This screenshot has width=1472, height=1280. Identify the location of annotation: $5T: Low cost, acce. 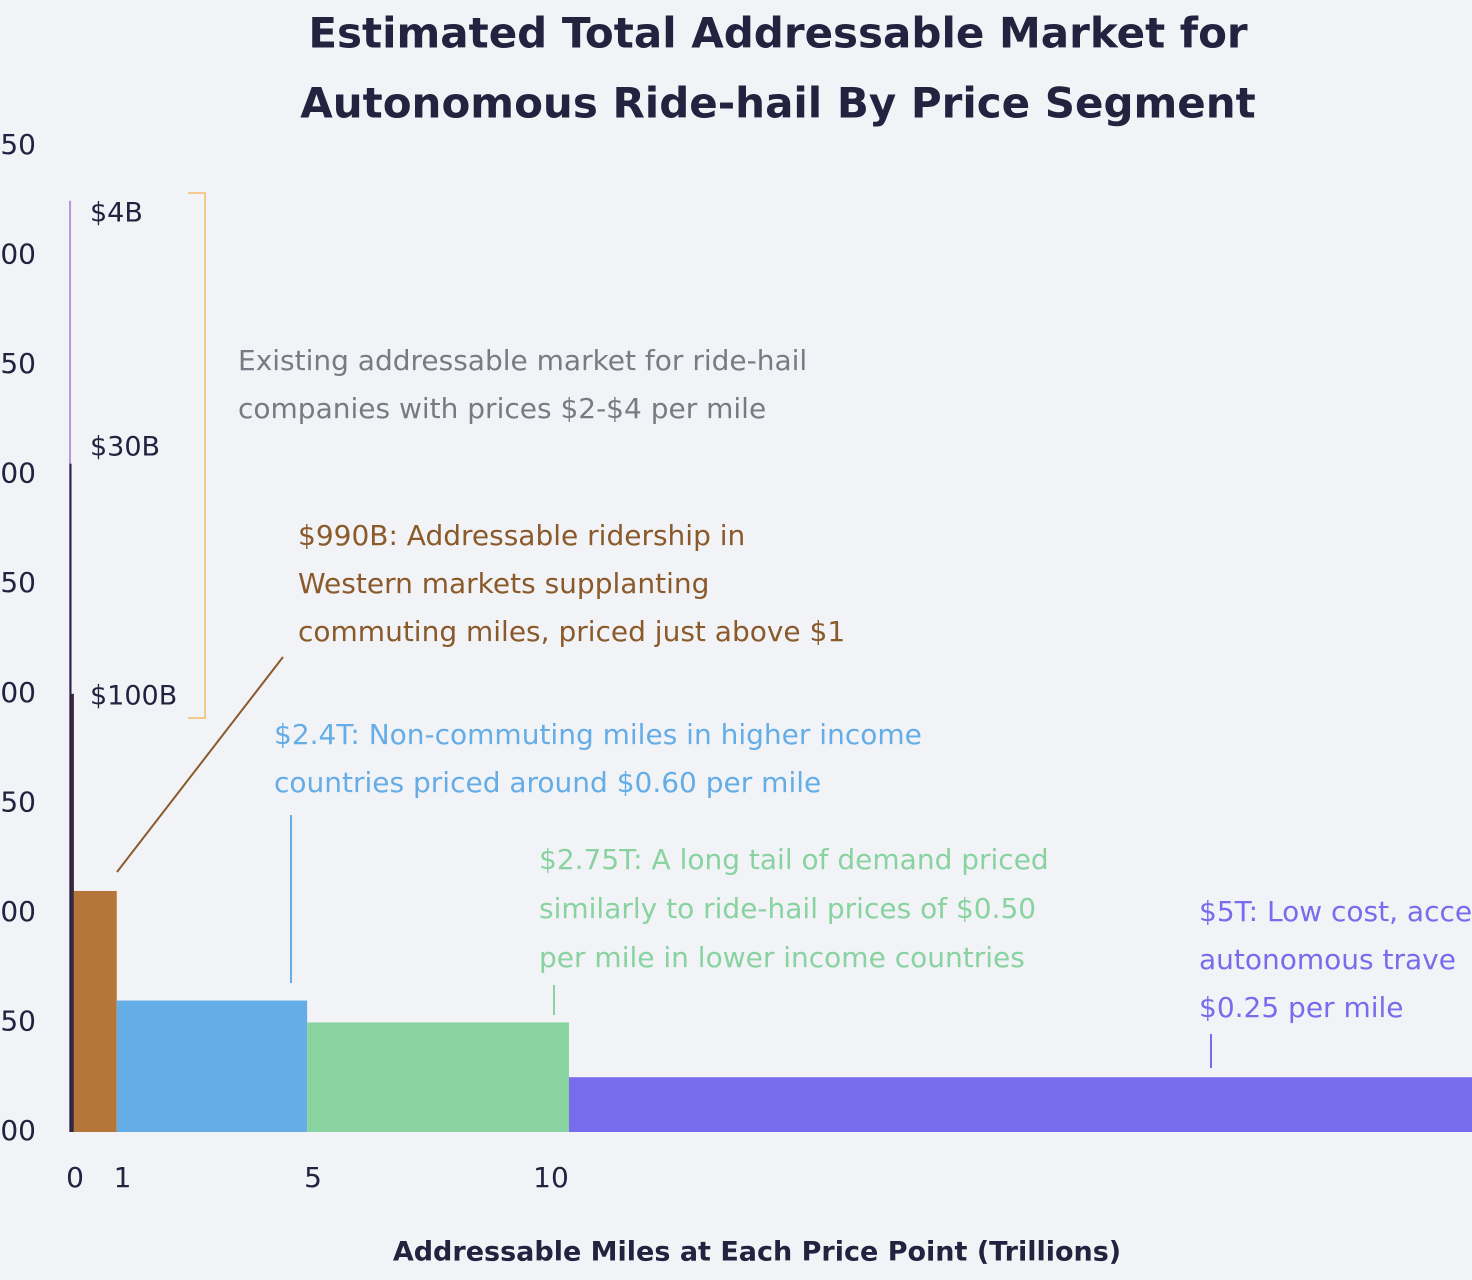
(1335, 911).